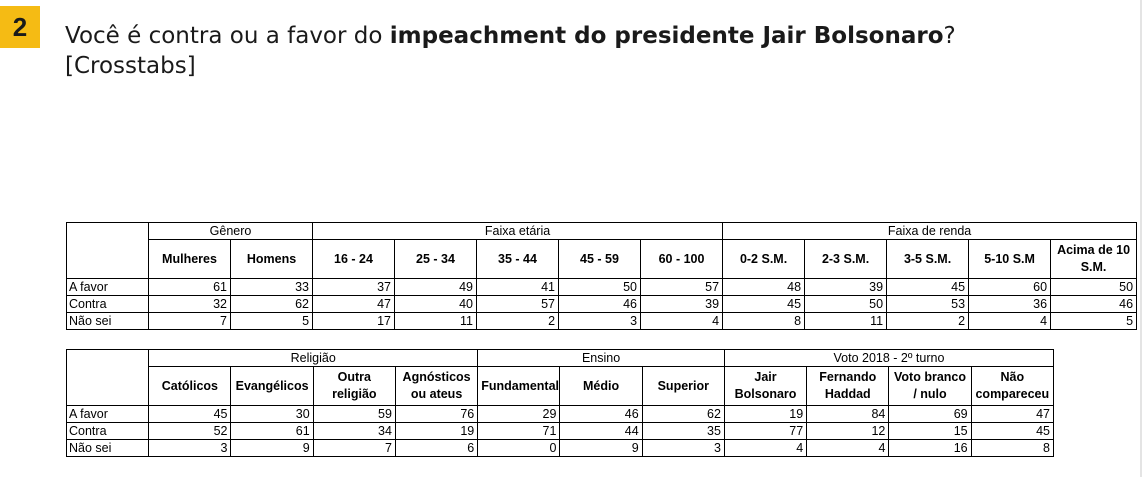 The width and height of the screenshot is (1148, 477). What do you see at coordinates (107, 304) in the screenshot?
I see `row-label: Contra` at bounding box center [107, 304].